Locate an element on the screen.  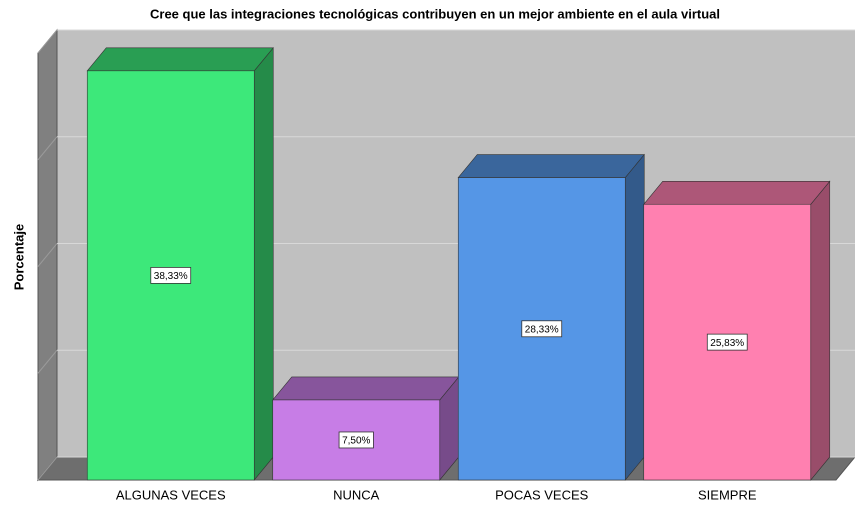
y-axis-label: Porcentaje is located at coordinates (18, 257).